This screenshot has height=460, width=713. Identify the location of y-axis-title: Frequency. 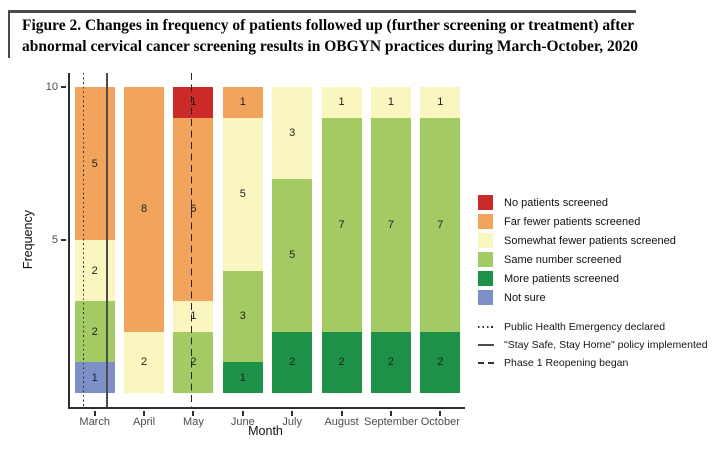
(28, 240).